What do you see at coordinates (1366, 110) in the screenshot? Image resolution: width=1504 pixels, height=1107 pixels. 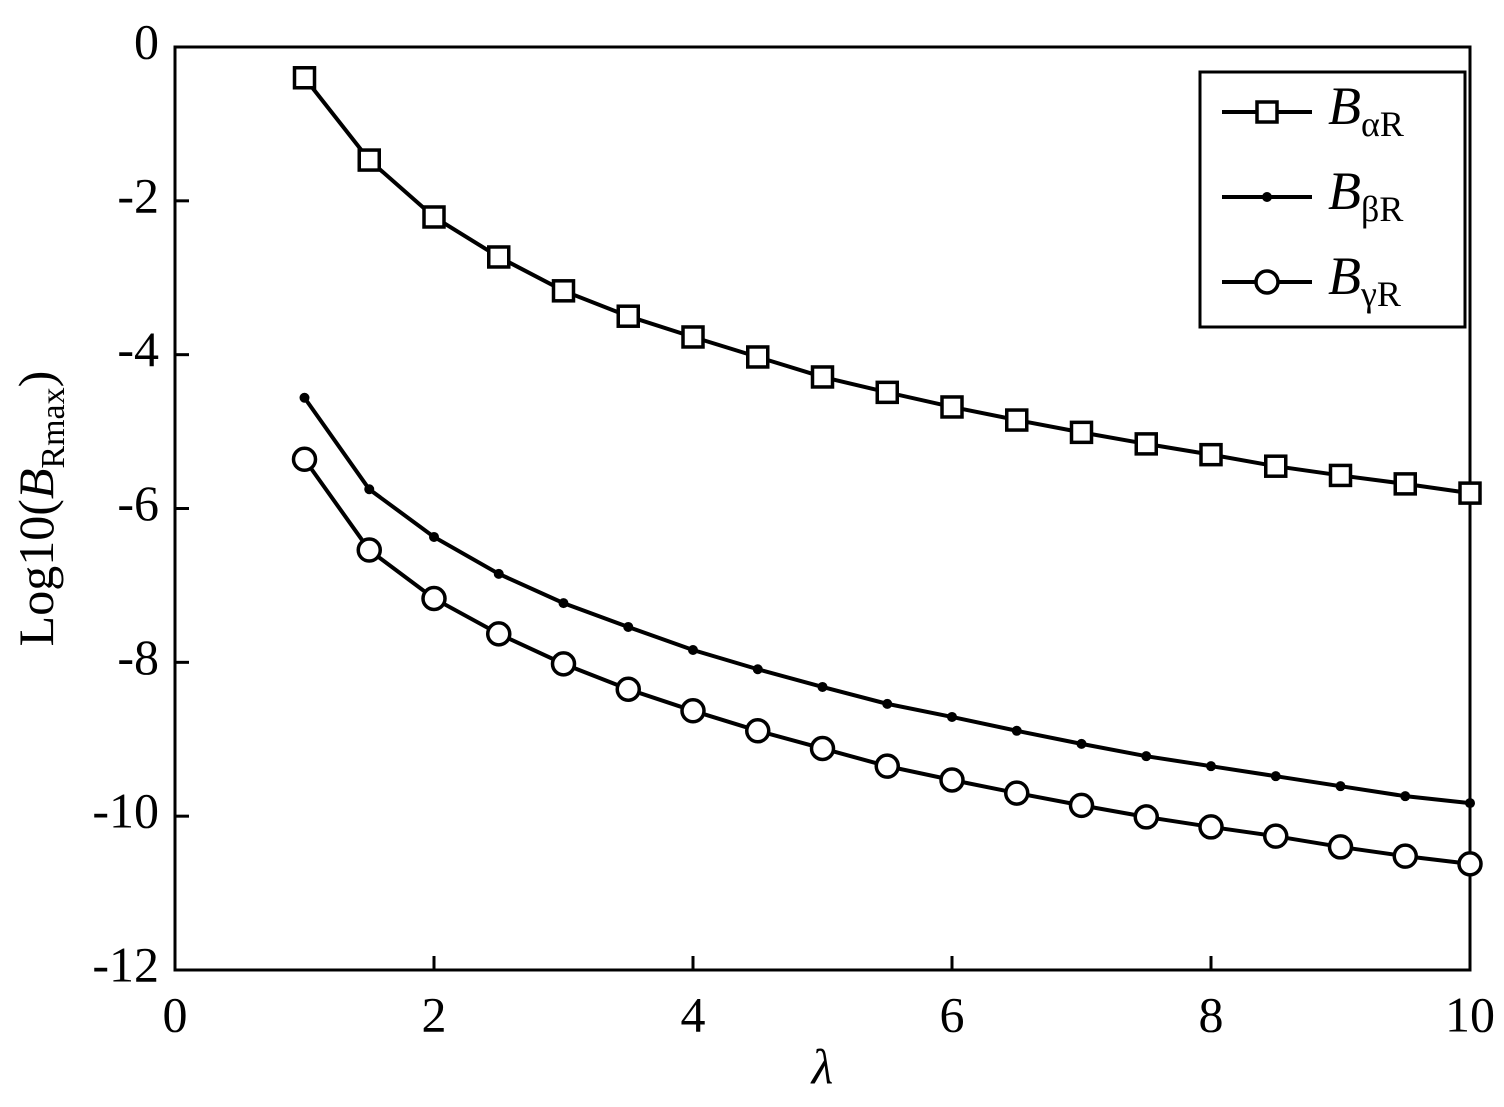 I see `legend-label: BαR` at bounding box center [1366, 110].